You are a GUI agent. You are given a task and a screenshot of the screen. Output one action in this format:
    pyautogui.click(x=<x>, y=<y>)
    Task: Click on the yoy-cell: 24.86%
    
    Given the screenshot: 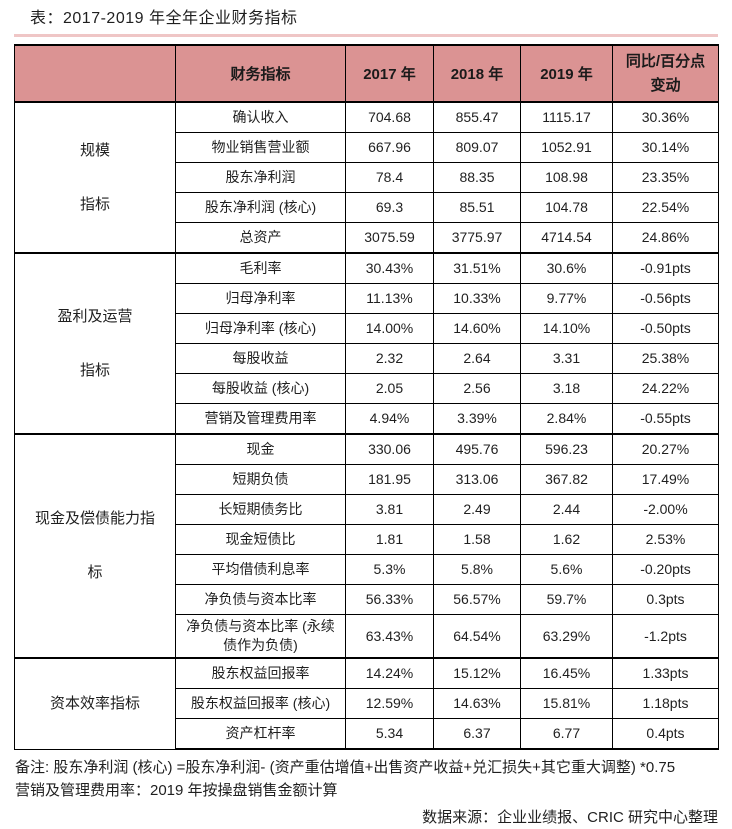 What is the action you would take?
    pyautogui.click(x=665, y=238)
    